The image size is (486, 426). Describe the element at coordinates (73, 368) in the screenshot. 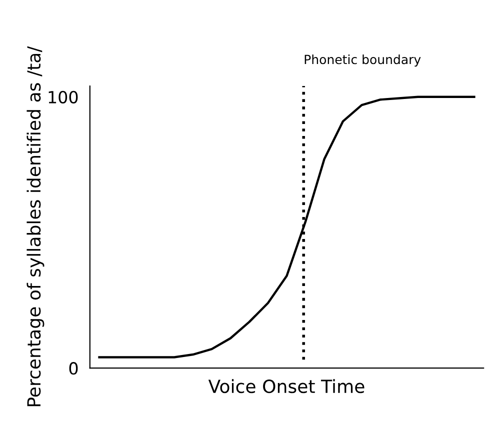

I see `y-tick-label: 0` at that location.